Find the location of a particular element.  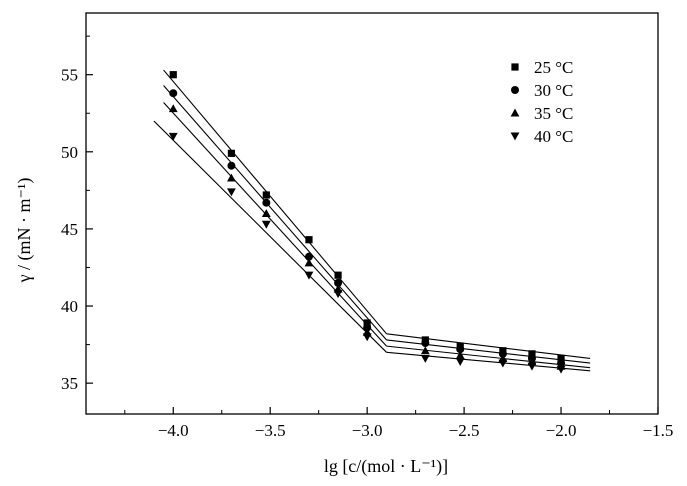

y-tick-label: 40 is located at coordinates (69, 306).